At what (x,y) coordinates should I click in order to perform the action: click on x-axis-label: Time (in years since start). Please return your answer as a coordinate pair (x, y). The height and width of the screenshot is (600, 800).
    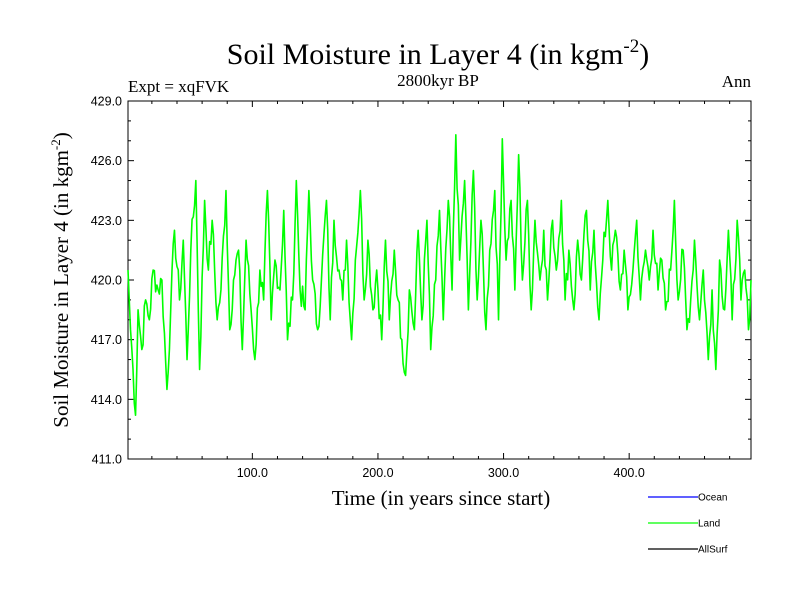
    Looking at the image, I should click on (441, 498).